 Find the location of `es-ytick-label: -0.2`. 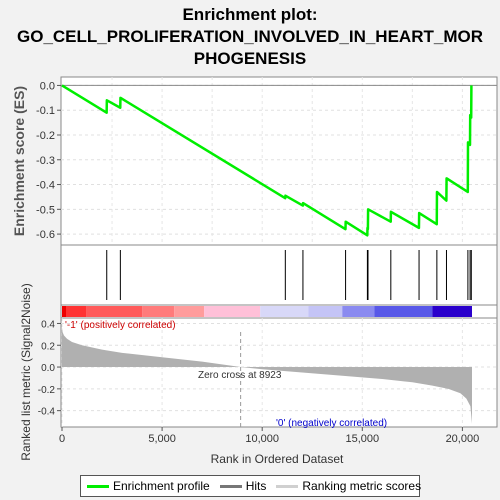

es-ytick-label: -0.2 is located at coordinates (45, 136).